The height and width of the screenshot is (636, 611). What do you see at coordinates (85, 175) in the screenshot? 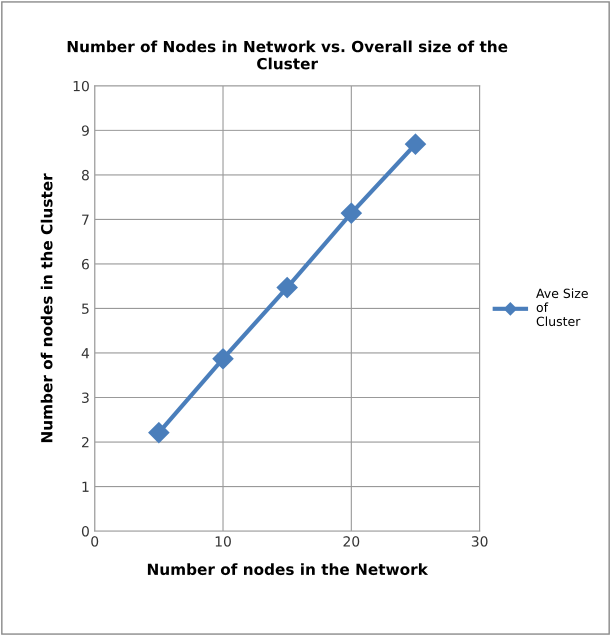
I see `y-tick-label: 8` at bounding box center [85, 175].